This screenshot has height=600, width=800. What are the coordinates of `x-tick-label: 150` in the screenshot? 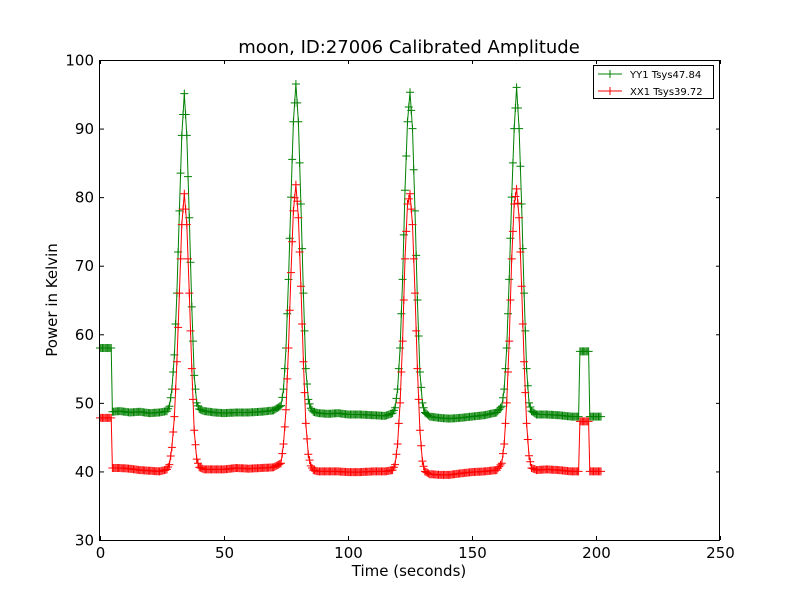 It's located at (472, 553).